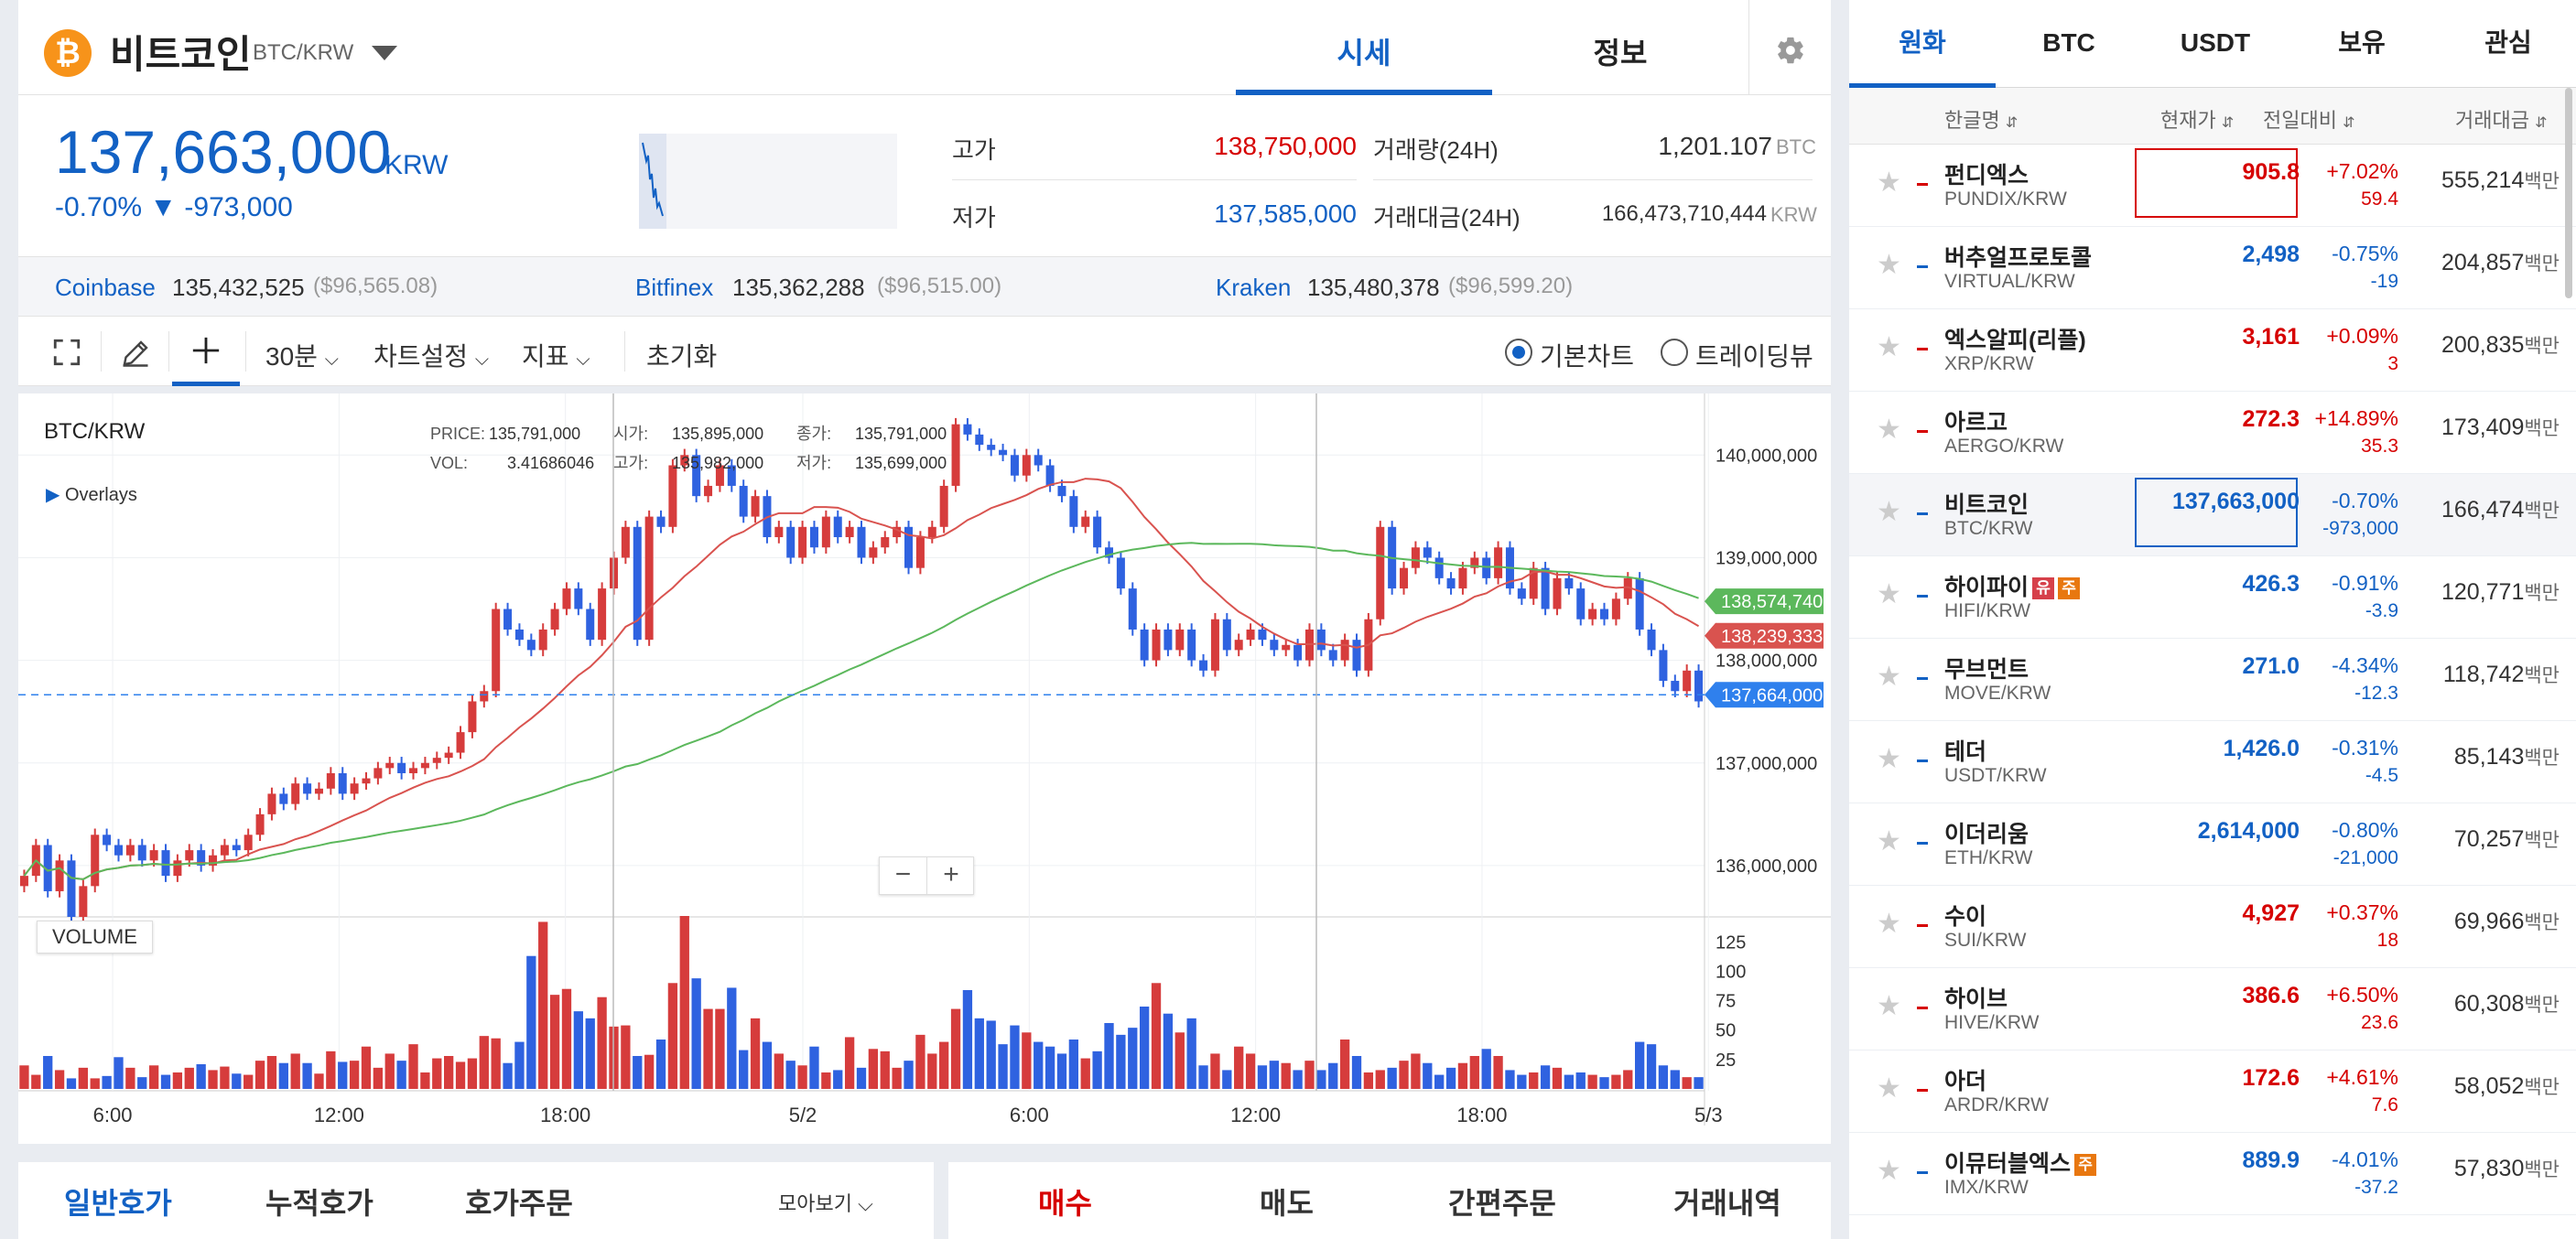  Describe the element at coordinates (1287, 1203) in the screenshot. I see `tab-sell: 매도` at that location.